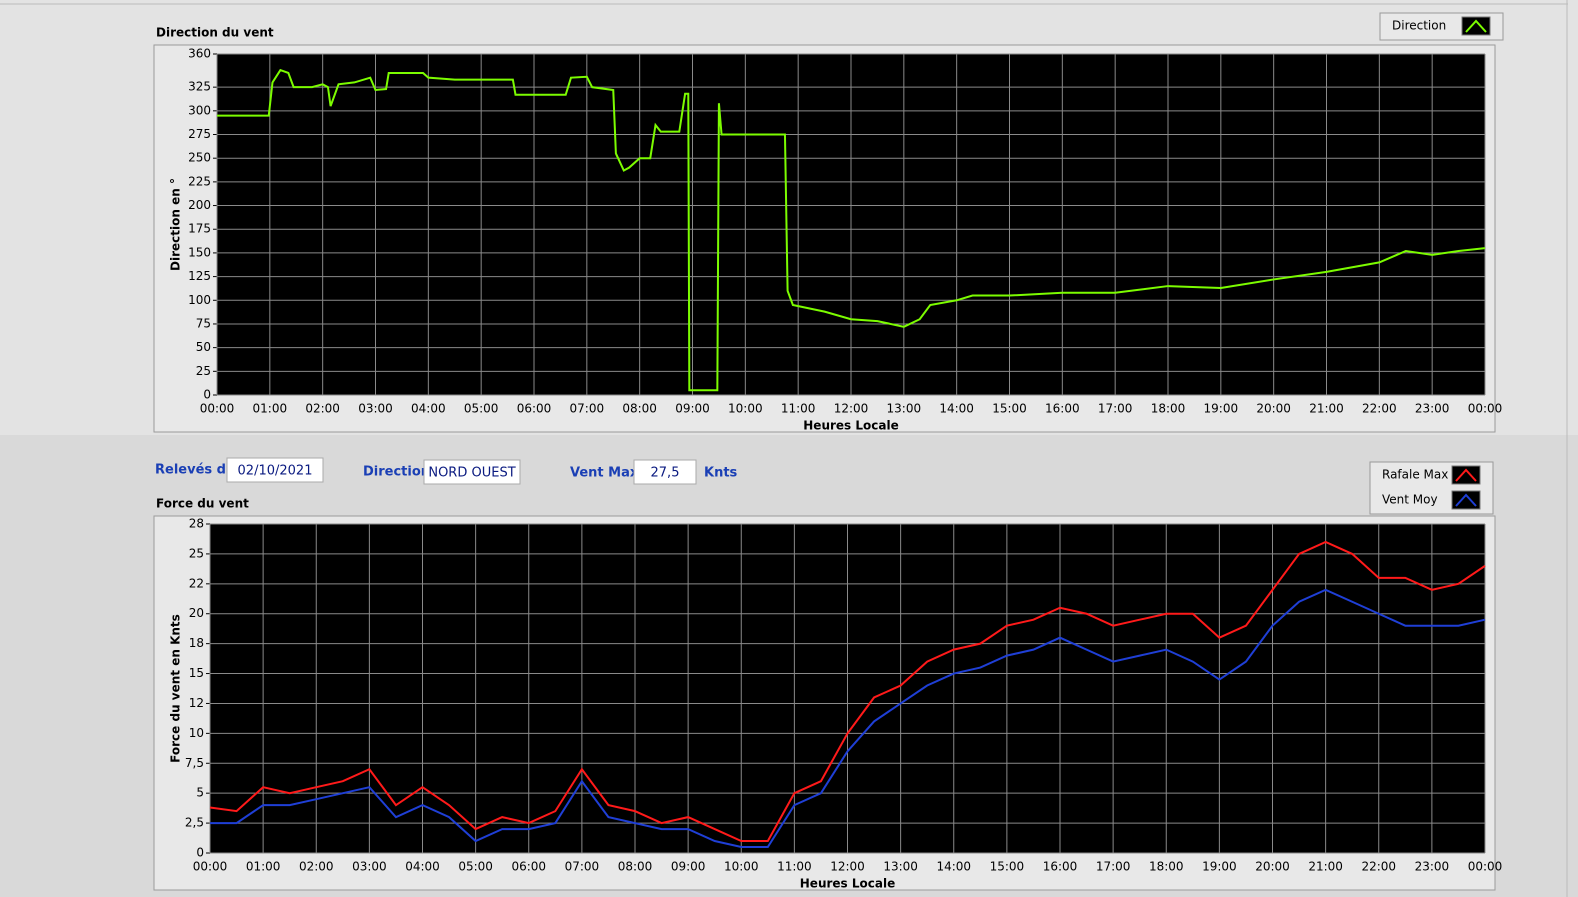  What do you see at coordinates (199, 54) in the screenshot?
I see `y-tick-label: 360` at bounding box center [199, 54].